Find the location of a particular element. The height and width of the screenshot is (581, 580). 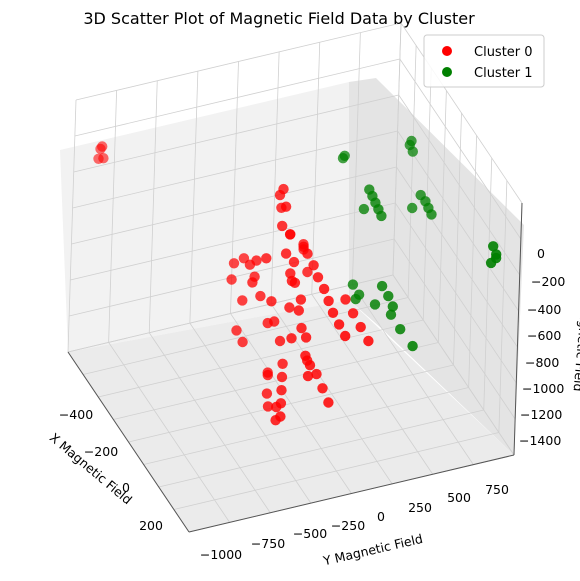

x-axis-ticks: −400 −200 0 200 is located at coordinates (111, 470).